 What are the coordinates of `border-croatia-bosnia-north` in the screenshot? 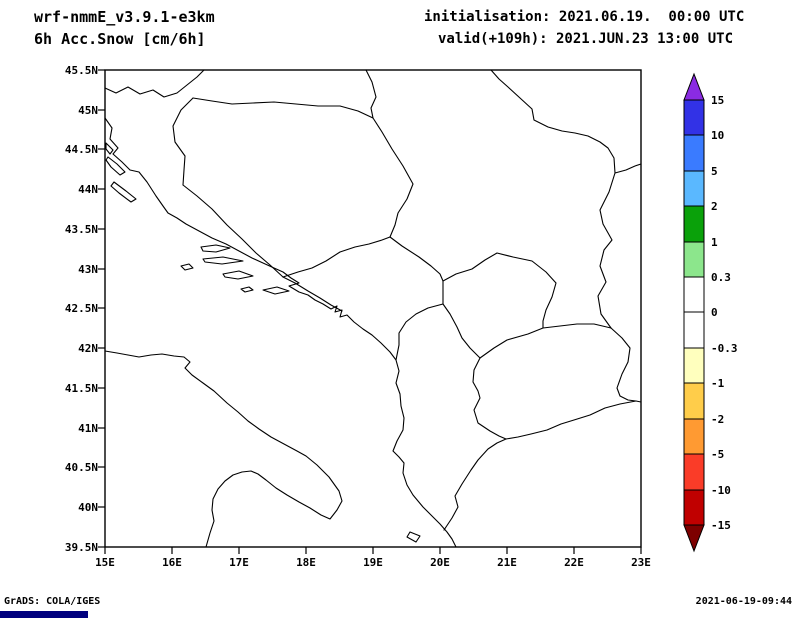 It's located at (283, 108).